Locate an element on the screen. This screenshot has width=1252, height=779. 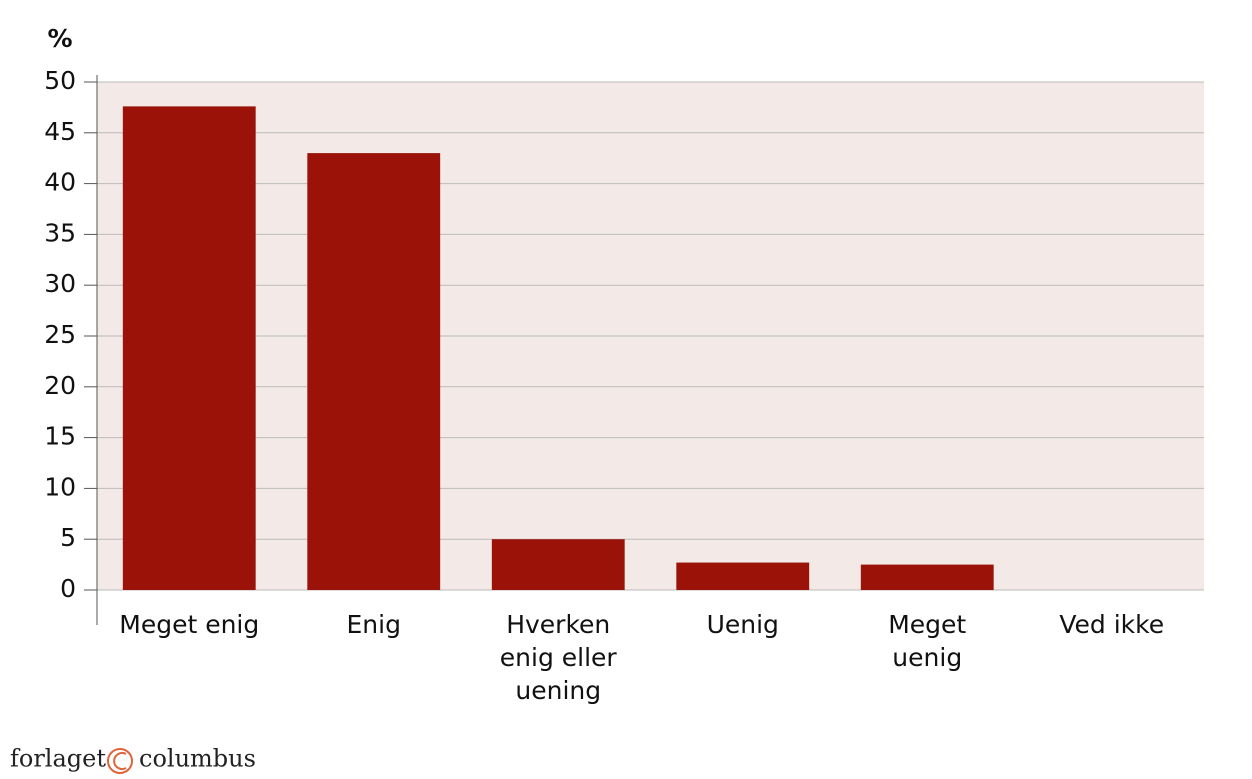
y-tick-label: 30 is located at coordinates (60, 283).